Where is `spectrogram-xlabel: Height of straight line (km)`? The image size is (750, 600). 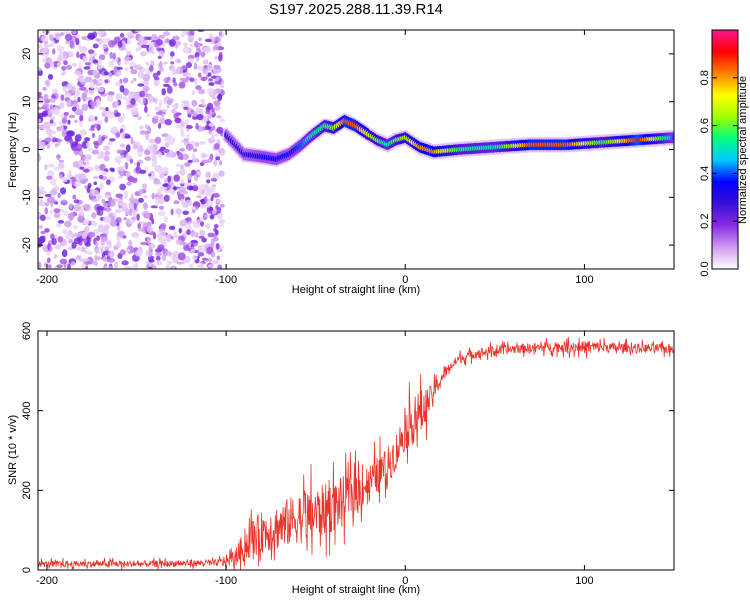 spectrogram-xlabel: Height of straight line (km) is located at coordinates (356, 290).